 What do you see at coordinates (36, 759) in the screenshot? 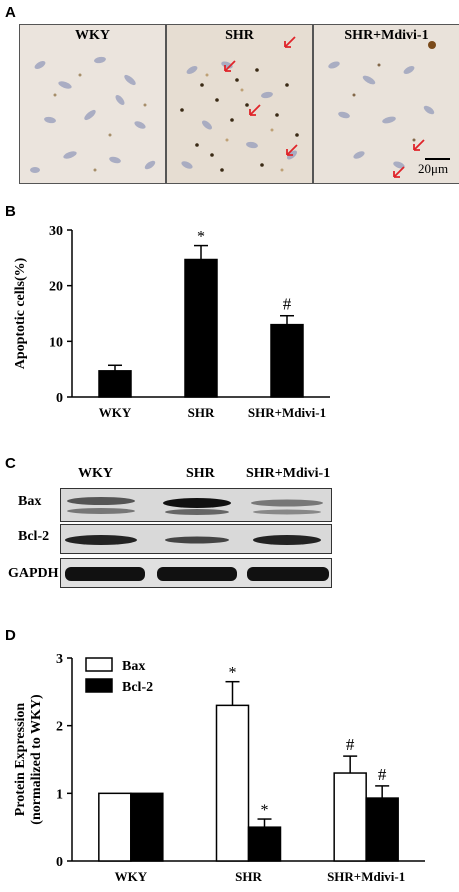
I see `y-axis-label: (normalized to WKY)` at bounding box center [36, 759].